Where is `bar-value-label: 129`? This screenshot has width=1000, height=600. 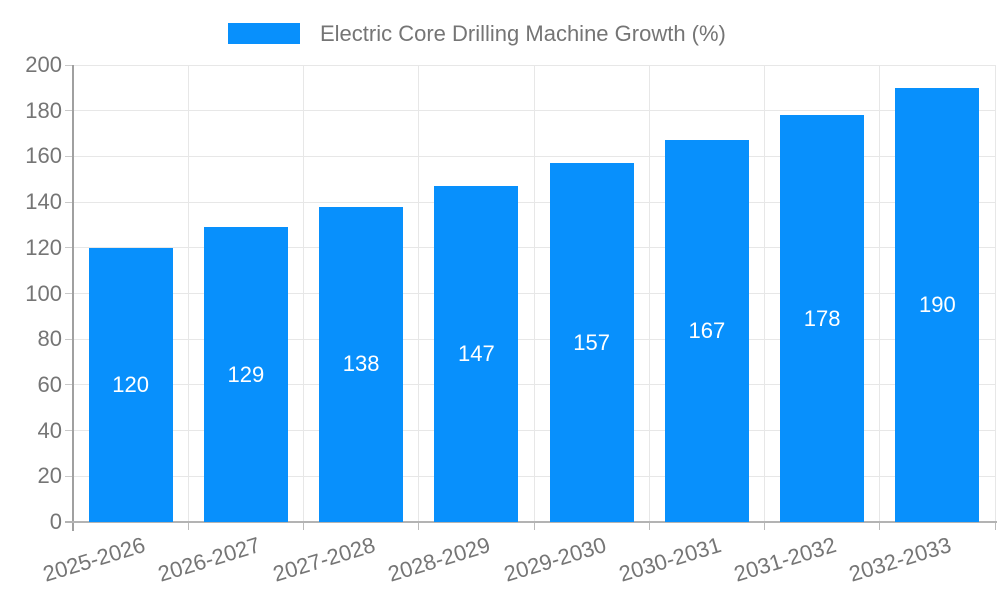 bar-value-label: 129 is located at coordinates (246, 374).